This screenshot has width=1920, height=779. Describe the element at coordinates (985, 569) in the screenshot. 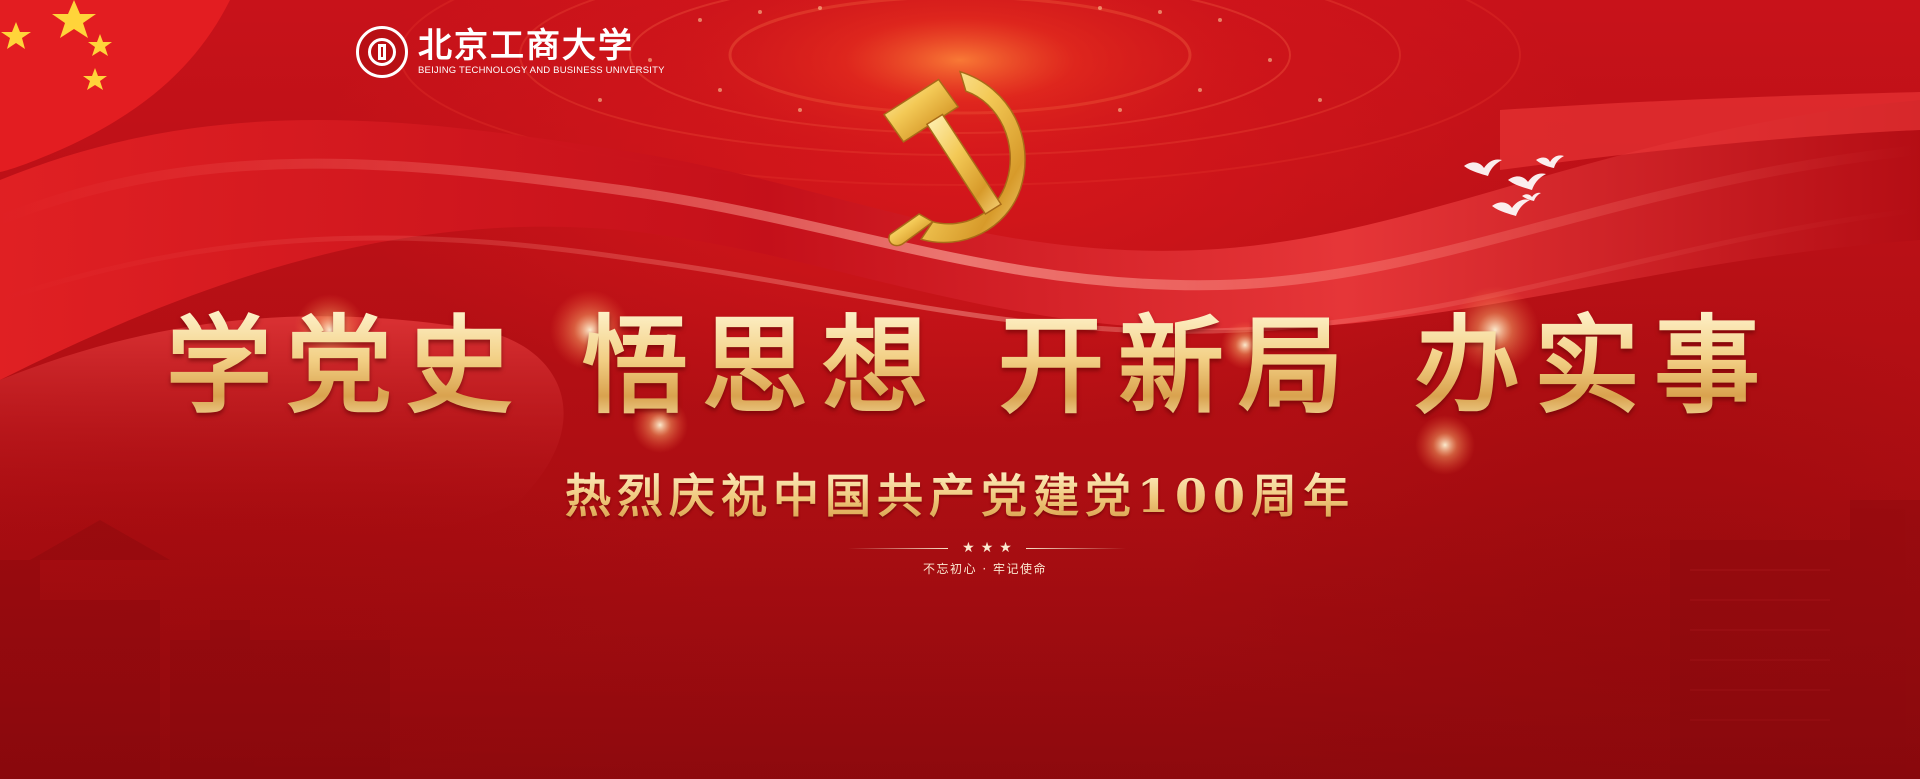

I see `tagline: 不忘初心 · 牢记使命` at that location.